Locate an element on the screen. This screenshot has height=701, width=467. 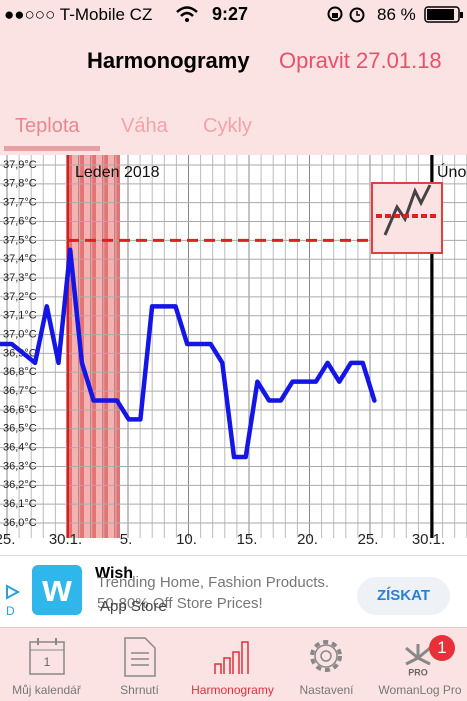
summary-icon is located at coordinates (140, 657).